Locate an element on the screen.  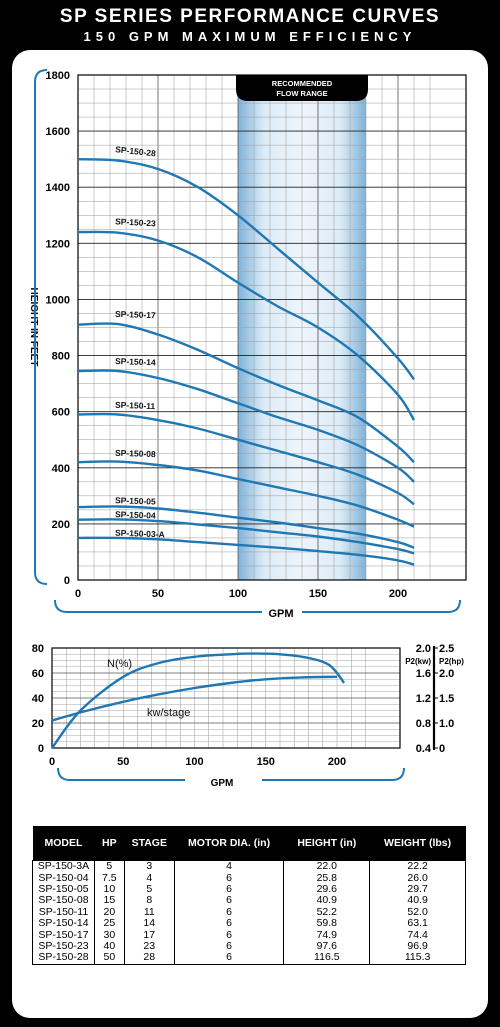
table-row: SP-150-3A 5 3 4 22.0 22.2 is located at coordinates (249, 866).